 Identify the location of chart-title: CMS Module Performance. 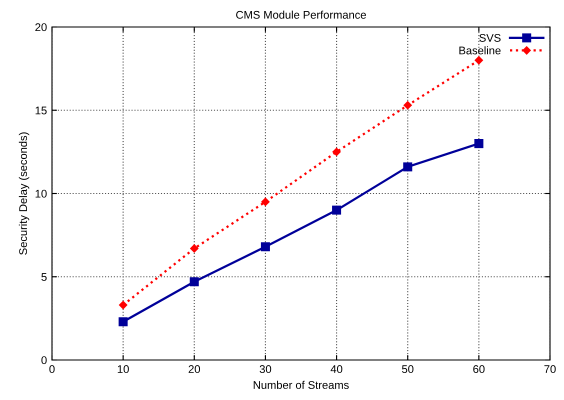
(301, 14).